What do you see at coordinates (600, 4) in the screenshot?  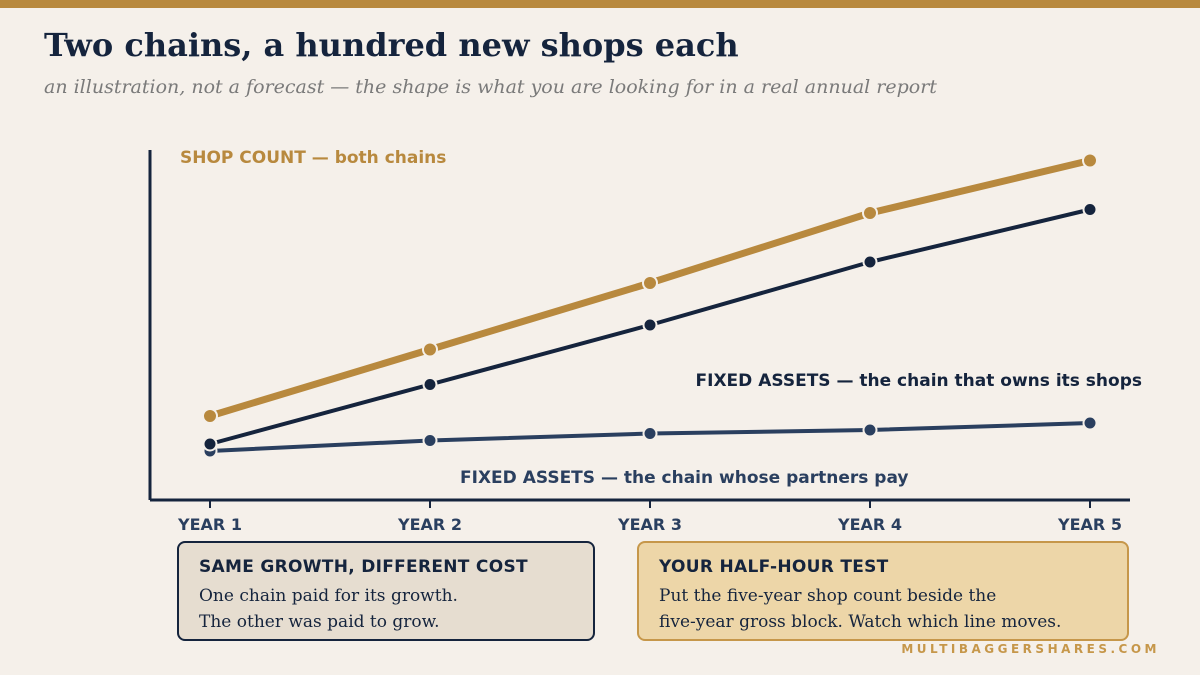 I see `top-accent-bar` at bounding box center [600, 4].